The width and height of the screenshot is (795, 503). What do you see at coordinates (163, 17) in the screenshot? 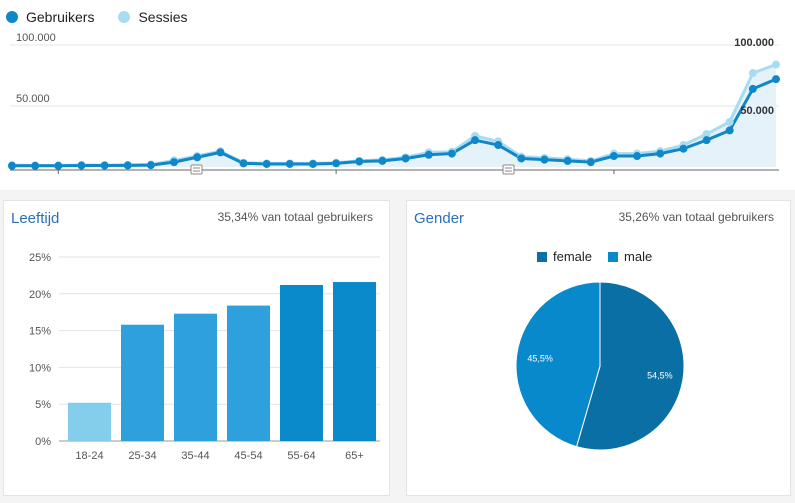
I see `legend-label-sessies: Sessies` at bounding box center [163, 17].